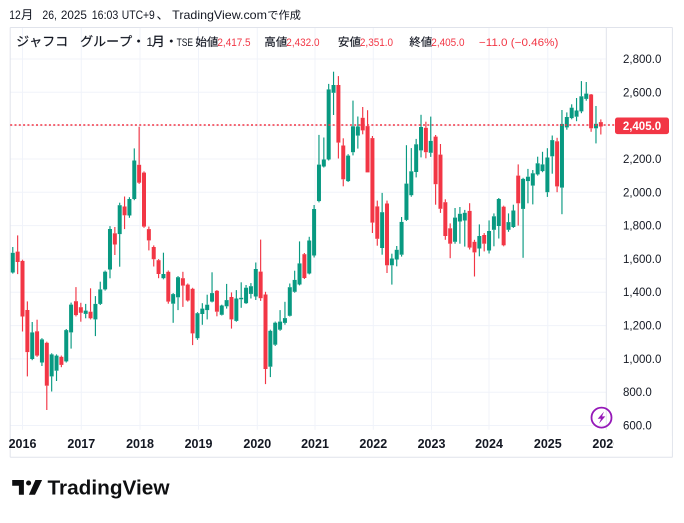 This screenshot has height=523, width=684. I want to click on svg-text: 2026, so click(606, 444).